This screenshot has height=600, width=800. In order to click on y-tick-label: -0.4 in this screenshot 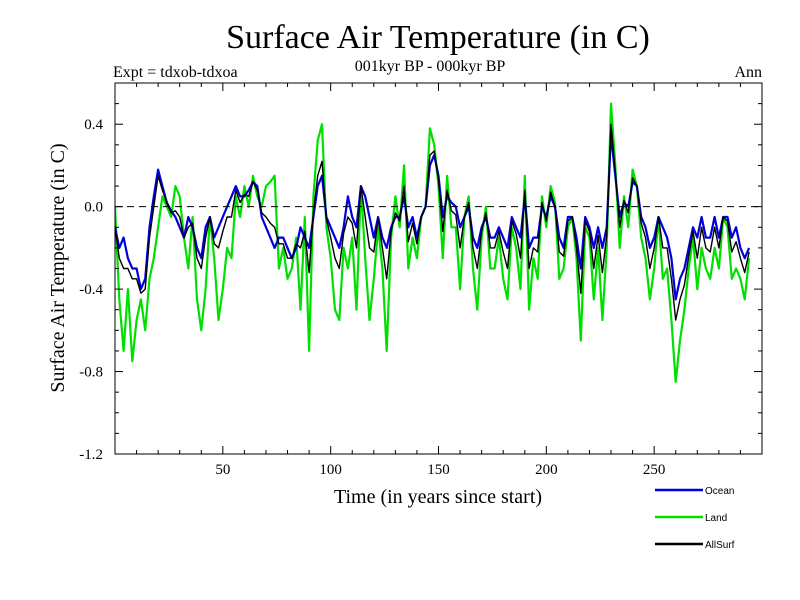, I will do `click(91, 290)`.